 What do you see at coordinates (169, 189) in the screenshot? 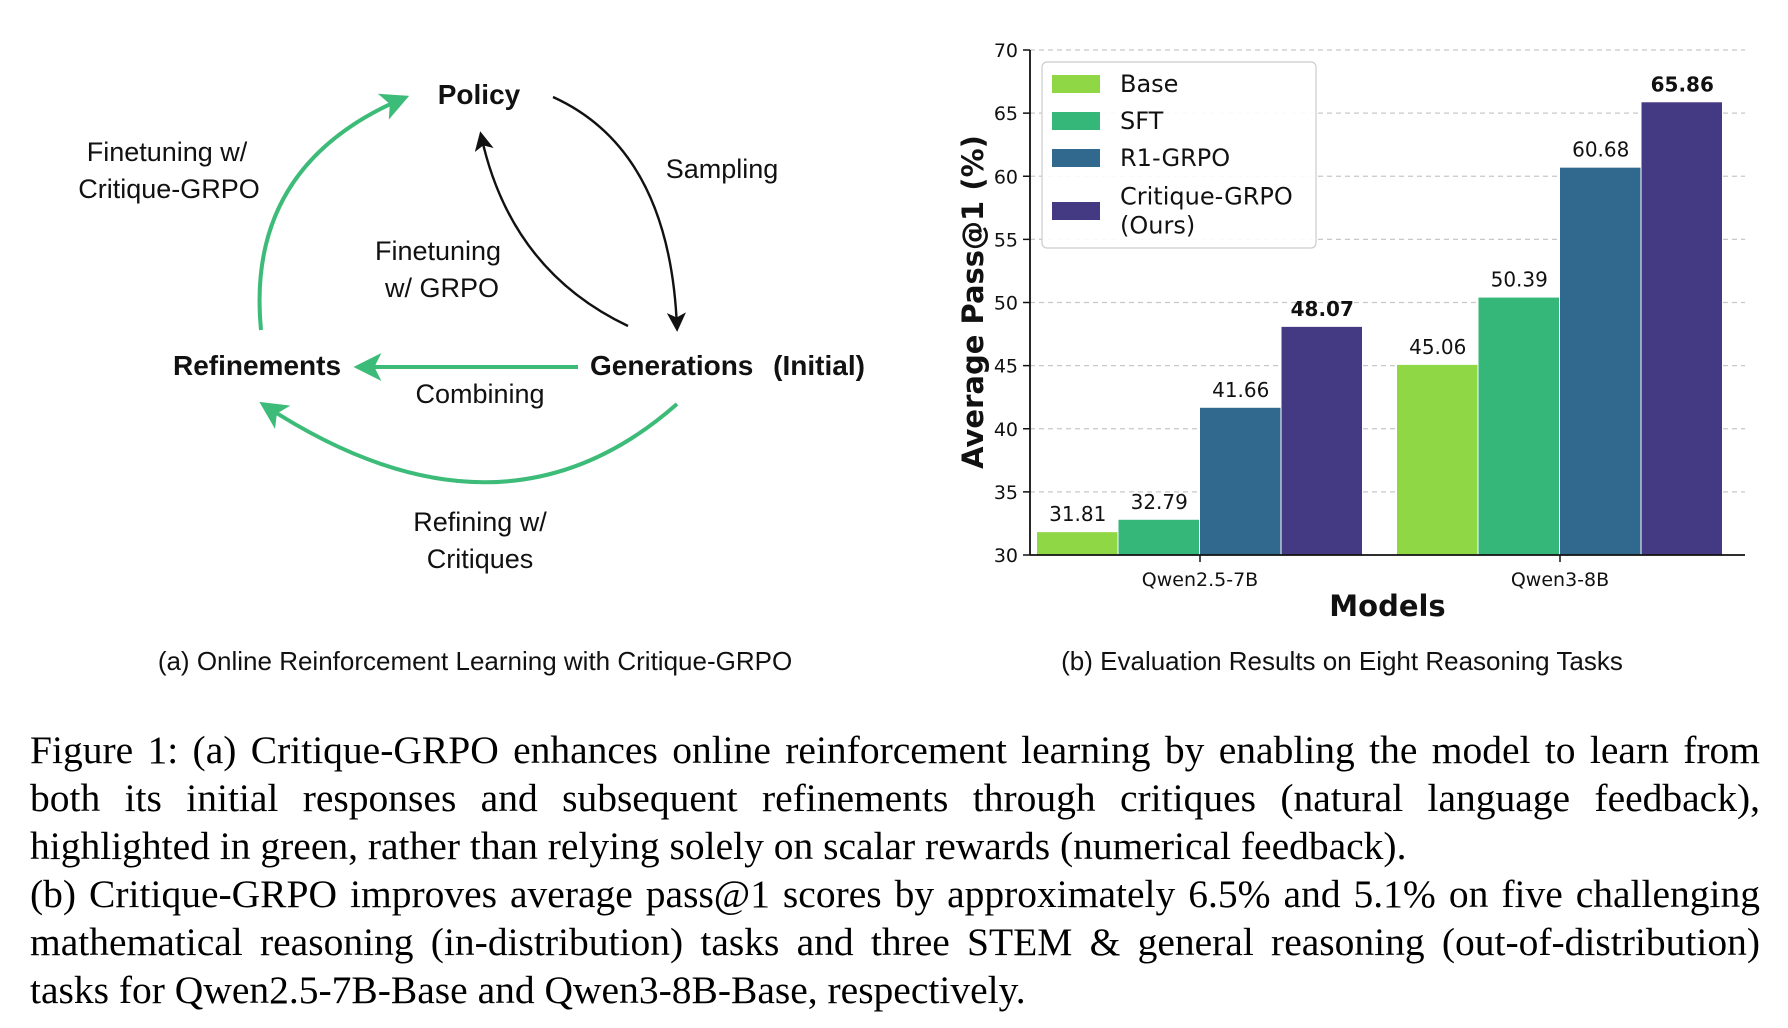
I see `edge-label-finetuning-critique-2: Critique-GRPO` at bounding box center [169, 189].